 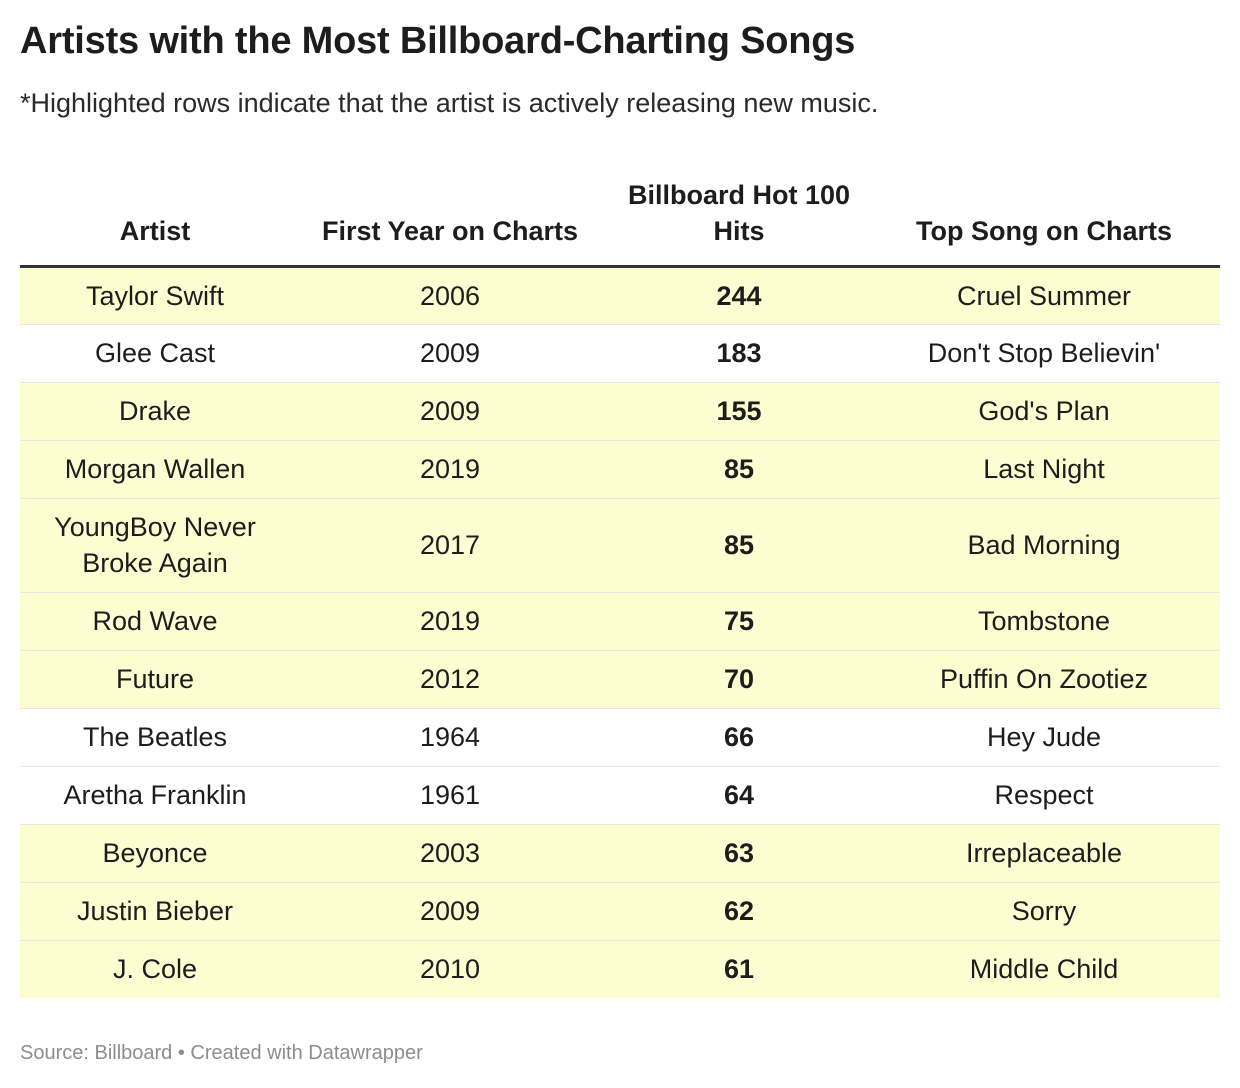 What do you see at coordinates (1044, 353) in the screenshot?
I see `cell-top-song: Don't Stop Believin'` at bounding box center [1044, 353].